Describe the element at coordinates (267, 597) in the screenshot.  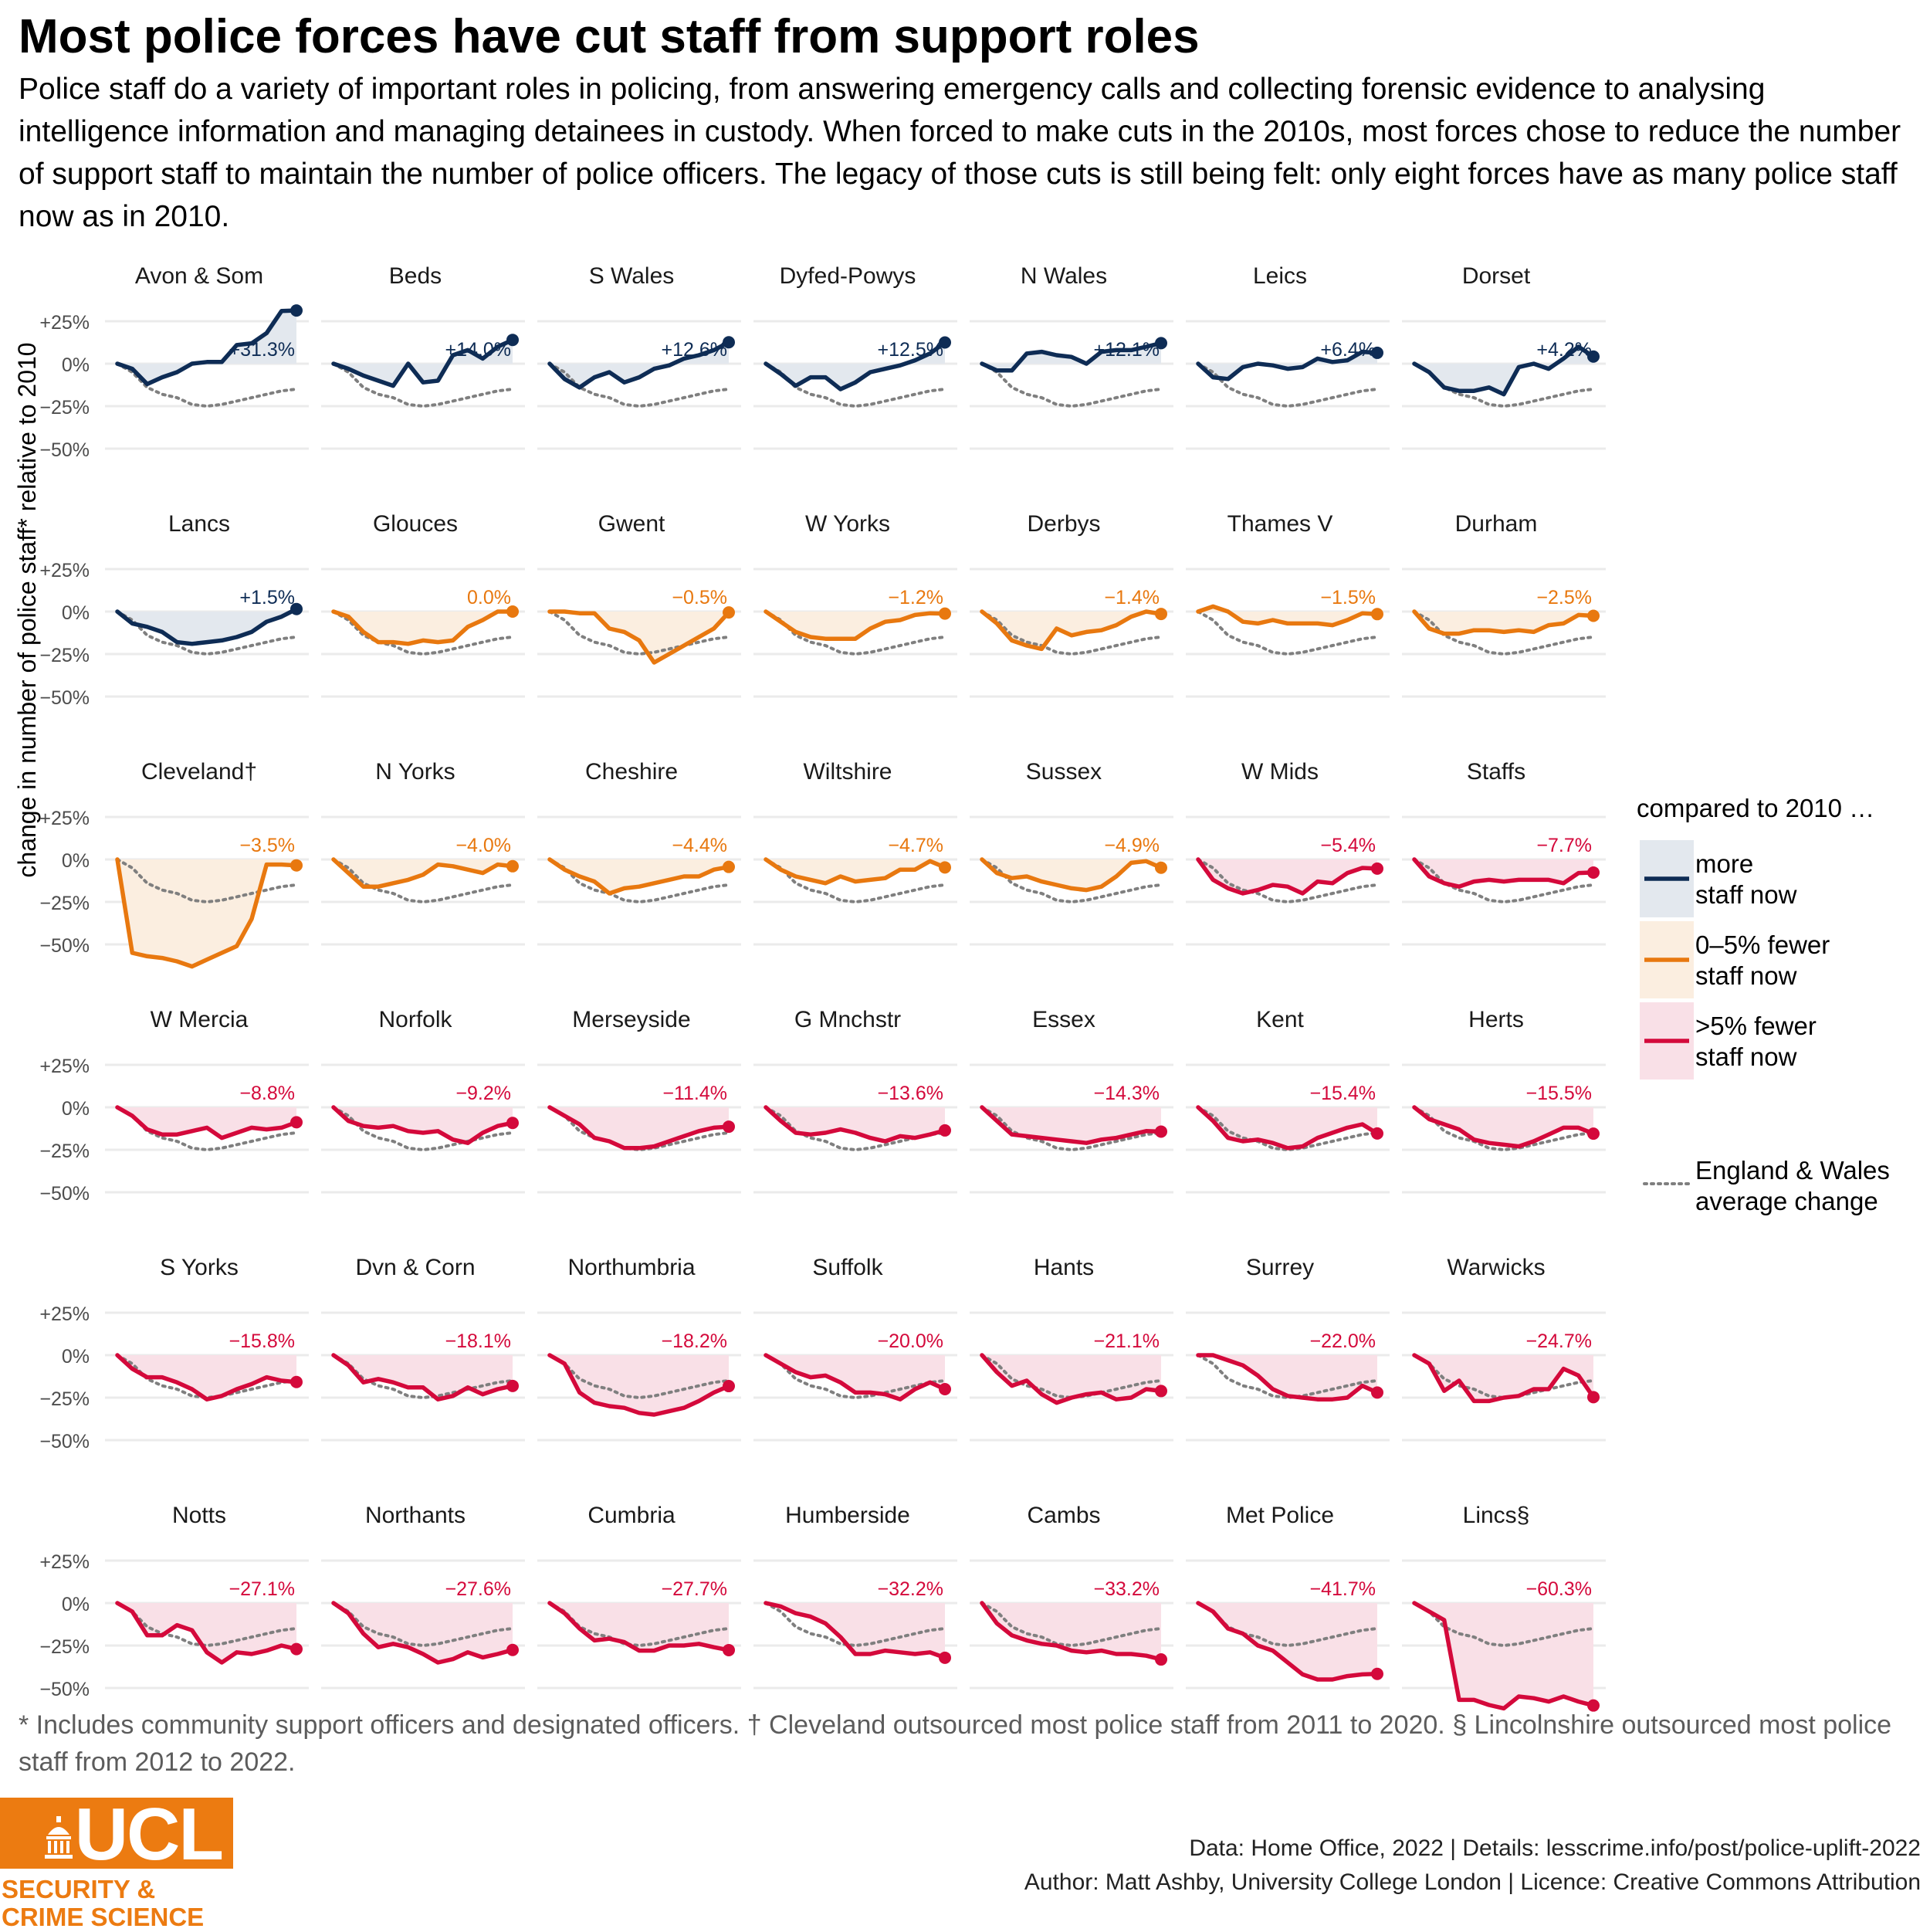
I see `value-label: +1.5%` at that location.